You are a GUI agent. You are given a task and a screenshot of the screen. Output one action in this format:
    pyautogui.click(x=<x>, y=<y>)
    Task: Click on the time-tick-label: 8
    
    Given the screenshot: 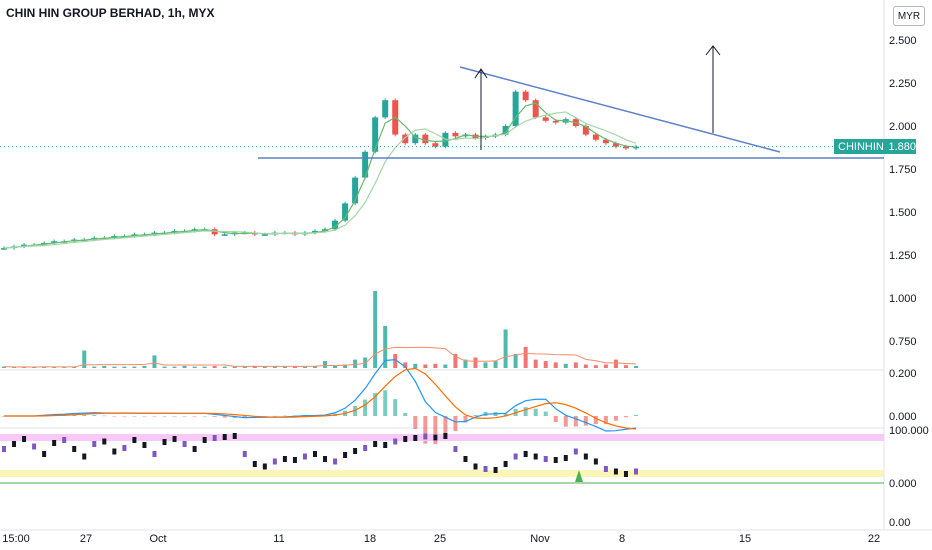 What is the action you would take?
    pyautogui.click(x=622, y=539)
    